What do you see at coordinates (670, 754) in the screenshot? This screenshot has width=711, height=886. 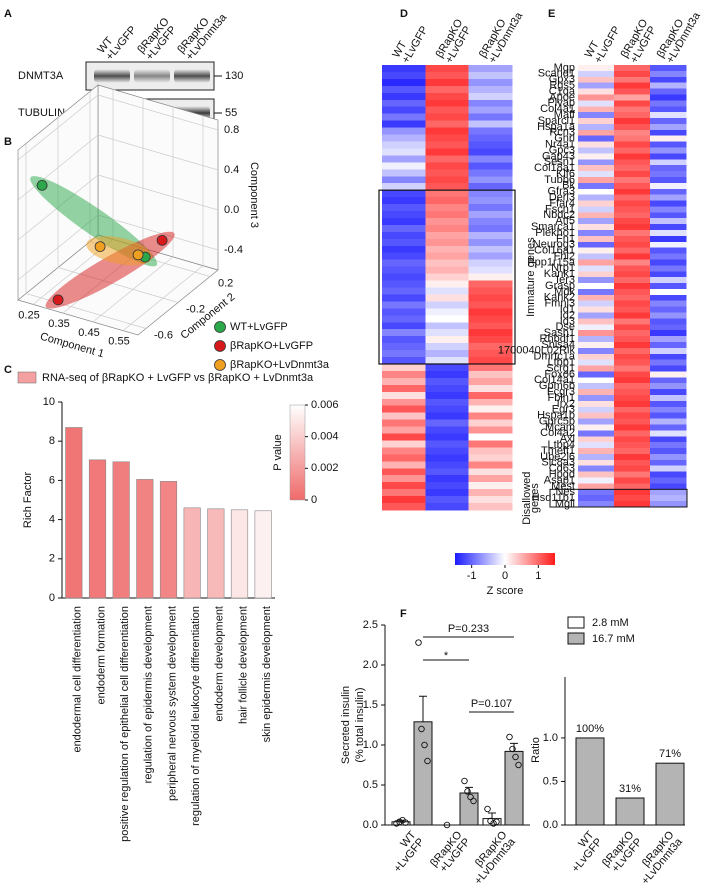 I see `value-label: 71%` at bounding box center [670, 754].